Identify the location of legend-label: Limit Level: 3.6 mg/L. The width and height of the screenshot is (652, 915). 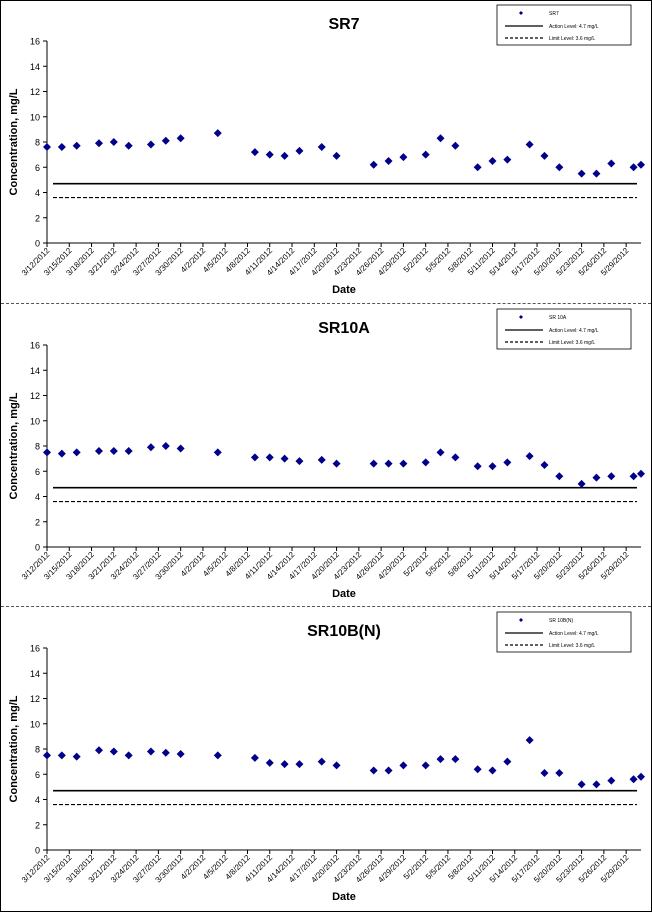
(572, 39).